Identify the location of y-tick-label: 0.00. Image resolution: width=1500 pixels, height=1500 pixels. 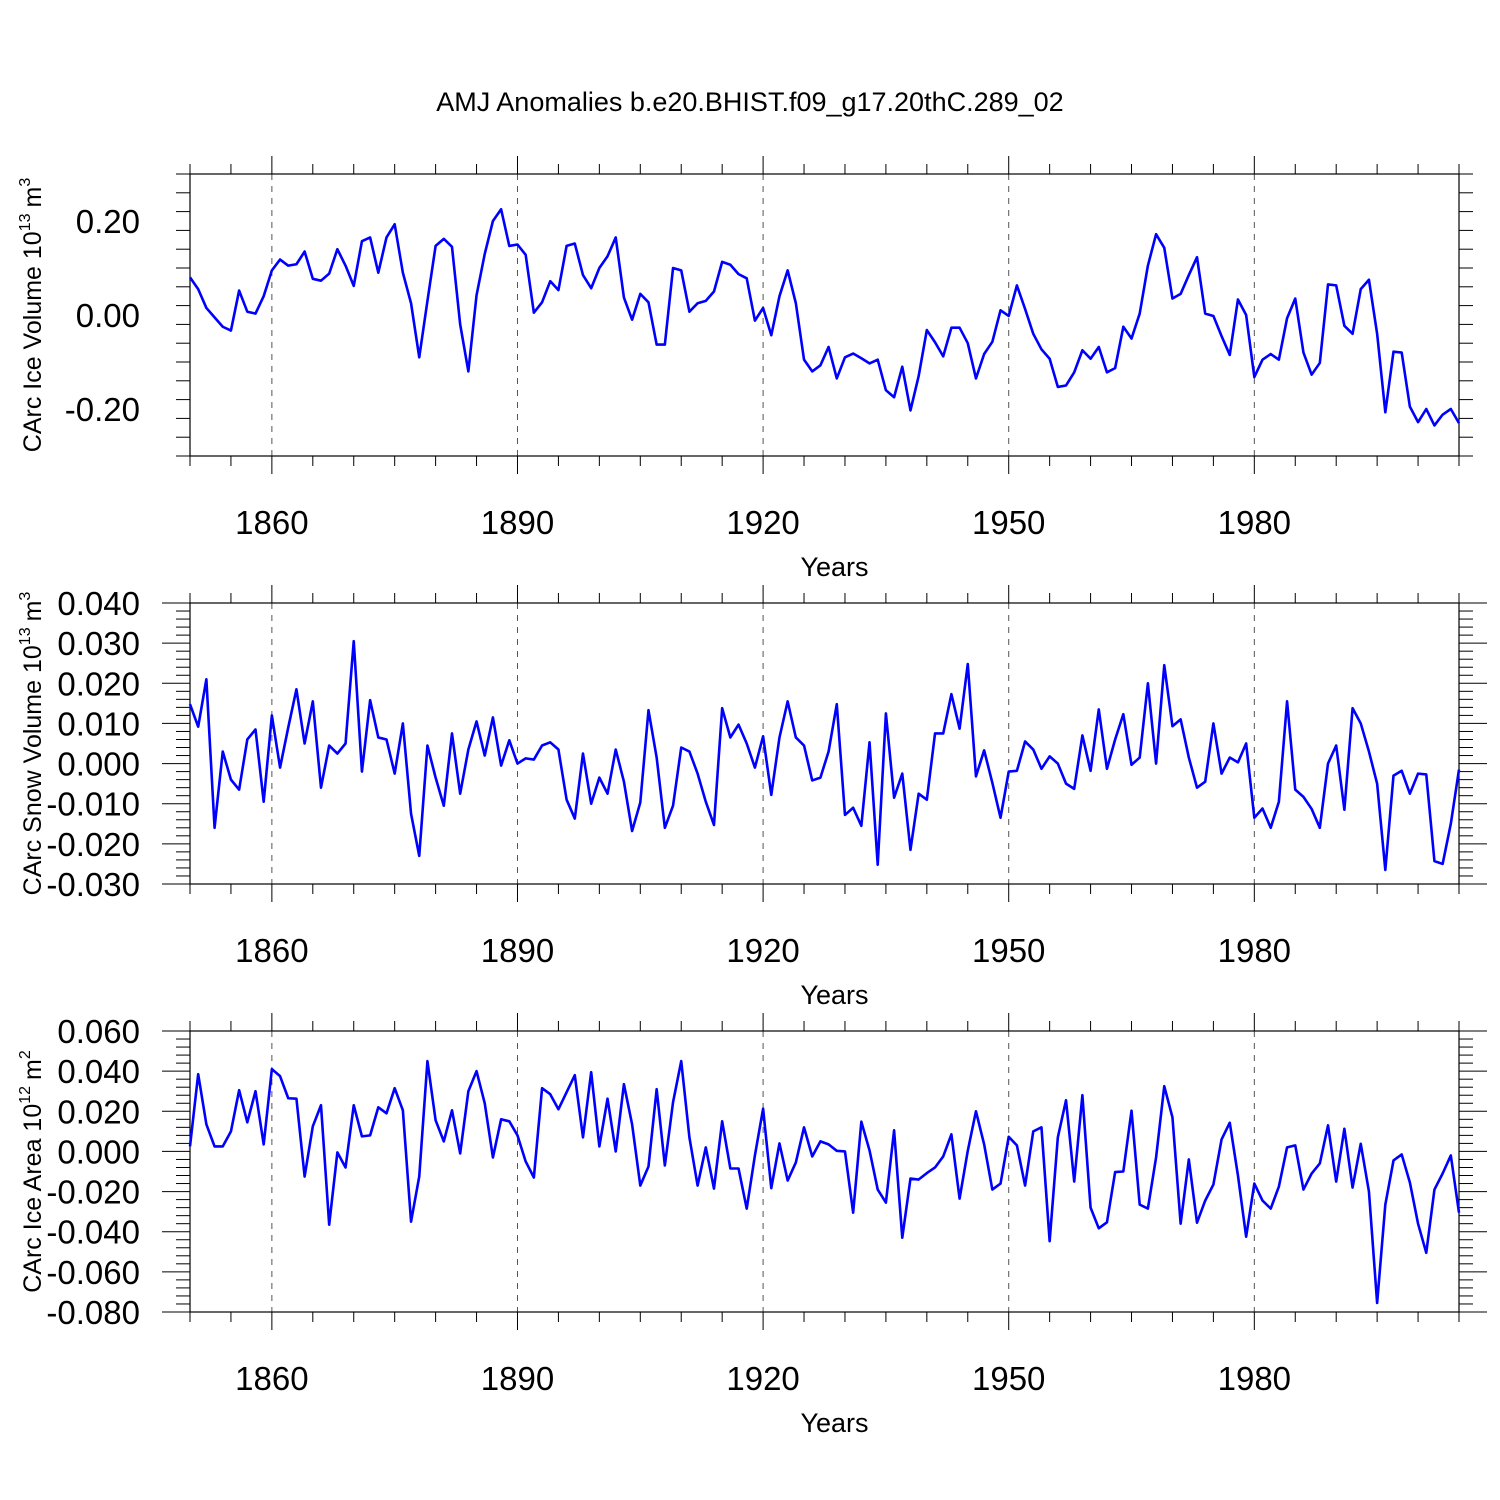
(108, 315).